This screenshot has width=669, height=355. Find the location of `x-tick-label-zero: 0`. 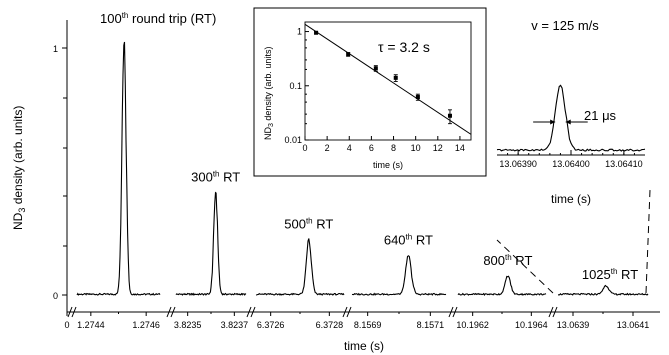

x-tick-label-zero: 0 is located at coordinates (66, 325).